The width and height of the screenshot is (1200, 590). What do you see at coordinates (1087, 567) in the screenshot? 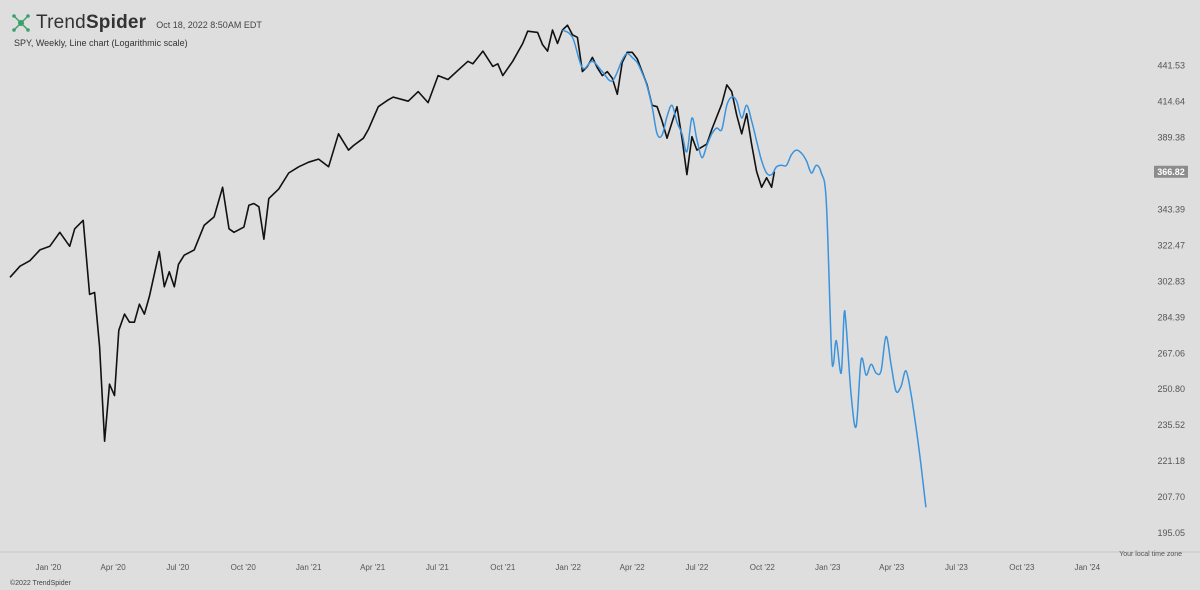
I see `x-tick-label: Jan '24` at bounding box center [1087, 567].